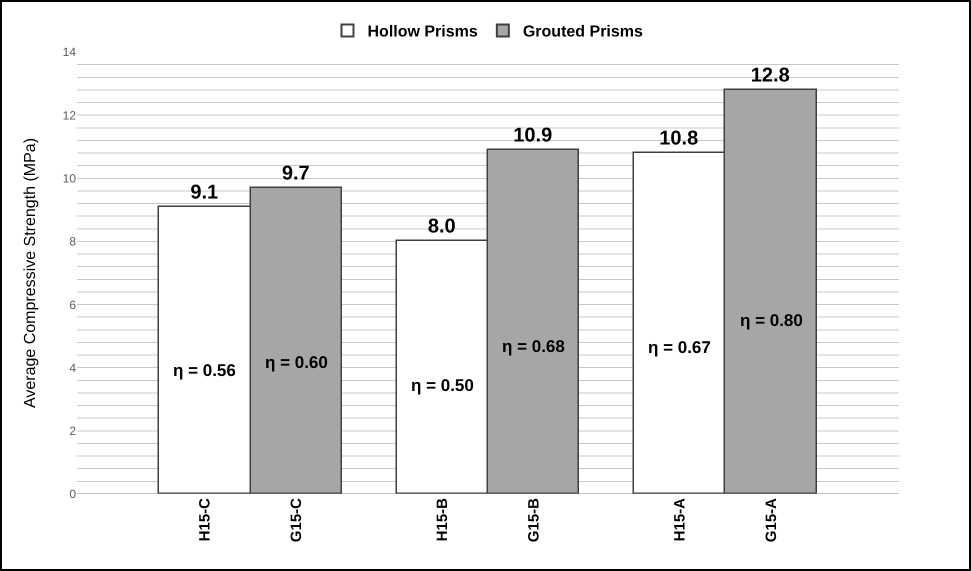  What do you see at coordinates (72, 305) in the screenshot?
I see `y-tick-label: 6` at bounding box center [72, 305].